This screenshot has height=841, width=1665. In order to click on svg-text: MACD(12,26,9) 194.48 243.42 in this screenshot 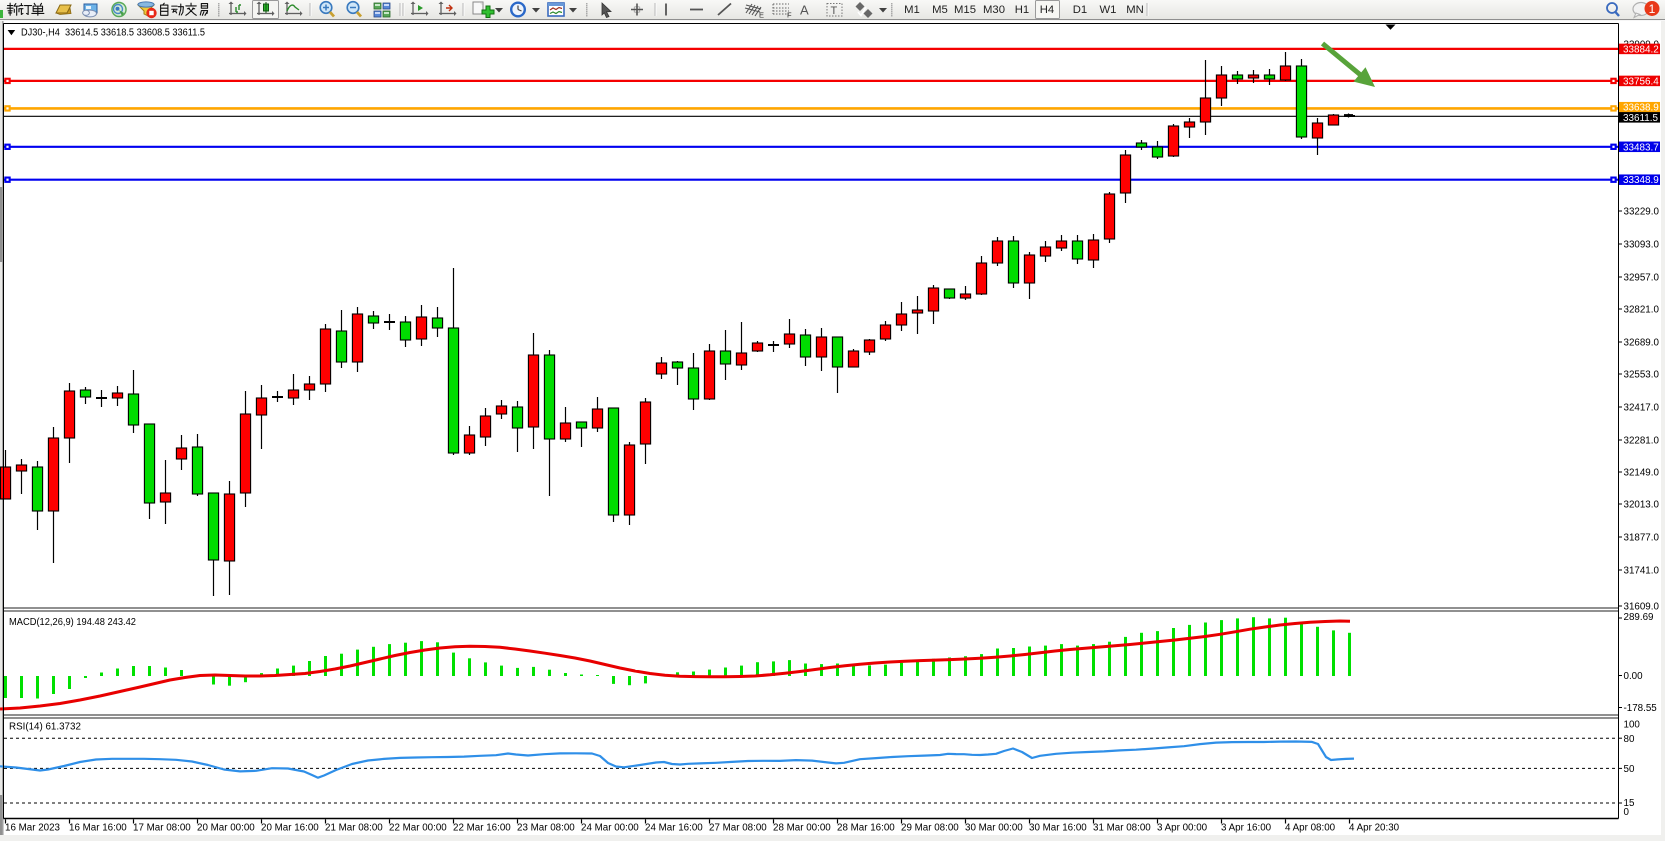, I will do `click(72, 622)`.